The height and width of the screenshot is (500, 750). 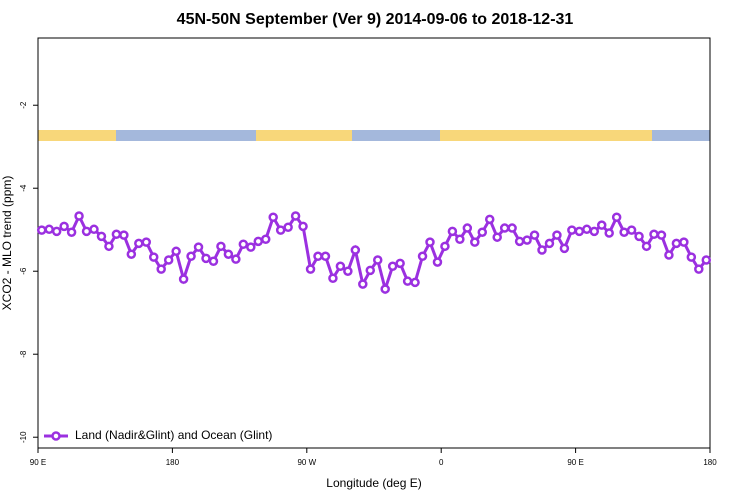 I want to click on series-line, so click(x=374, y=253).